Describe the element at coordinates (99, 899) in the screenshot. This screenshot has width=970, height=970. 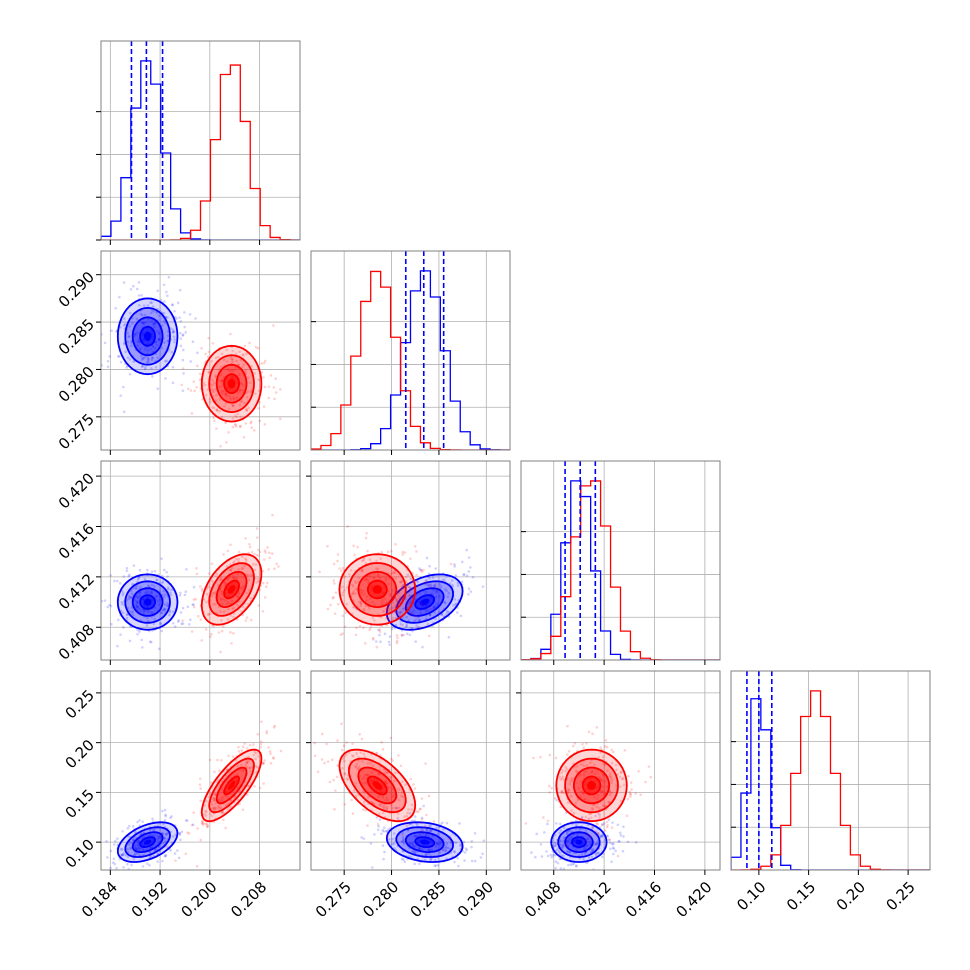
I see `x-tick-label: 0.184` at that location.